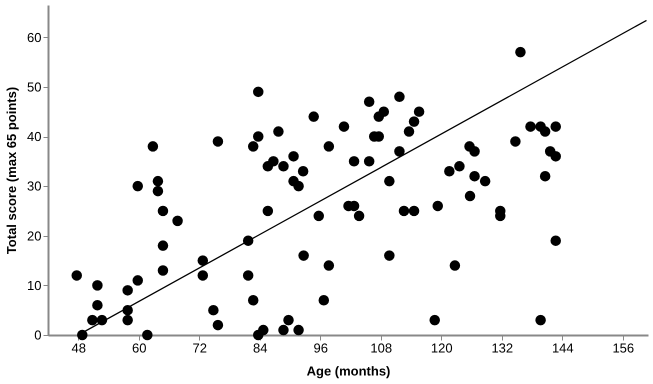 This screenshot has height=384, width=653. I want to click on y-tick-label: 20, so click(34, 236).